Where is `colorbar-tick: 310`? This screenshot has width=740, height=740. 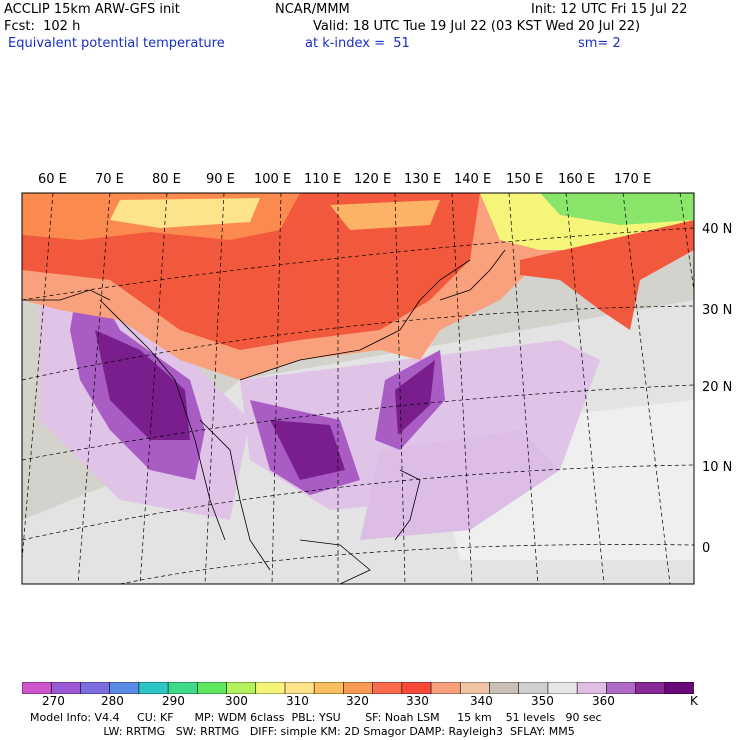 colorbar-tick: 310 is located at coordinates (297, 701).